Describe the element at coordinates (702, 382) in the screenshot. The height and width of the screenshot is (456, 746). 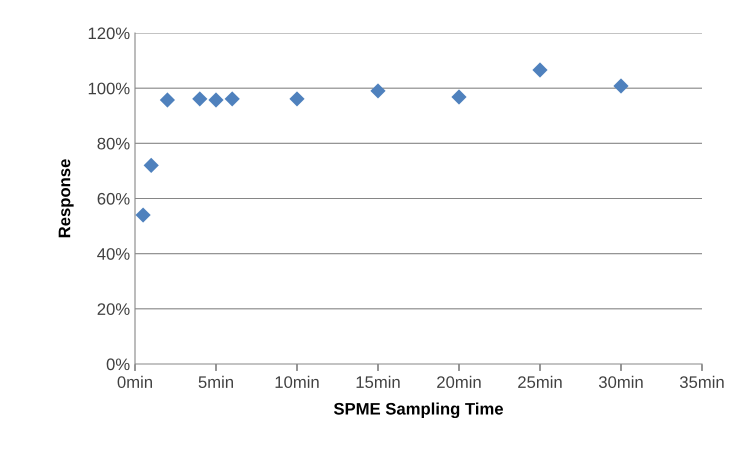
I see `x-tick-label: 35min` at that location.